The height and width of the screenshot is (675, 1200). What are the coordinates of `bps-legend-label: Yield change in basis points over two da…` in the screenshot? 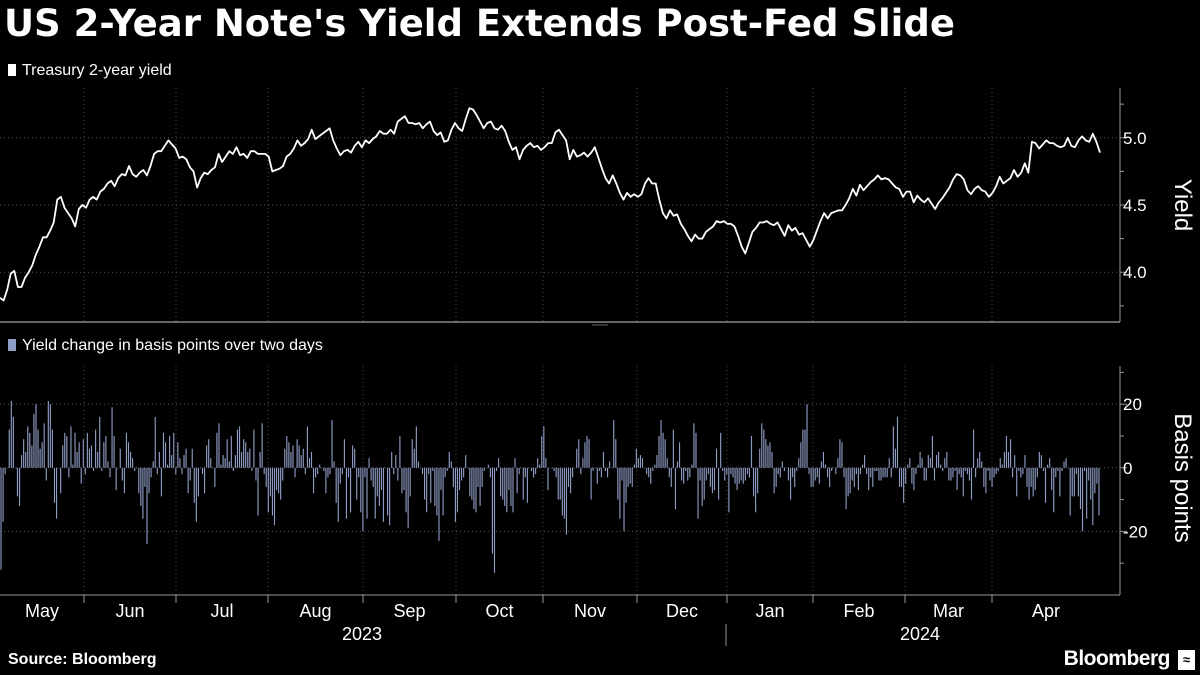 It's located at (172, 345).